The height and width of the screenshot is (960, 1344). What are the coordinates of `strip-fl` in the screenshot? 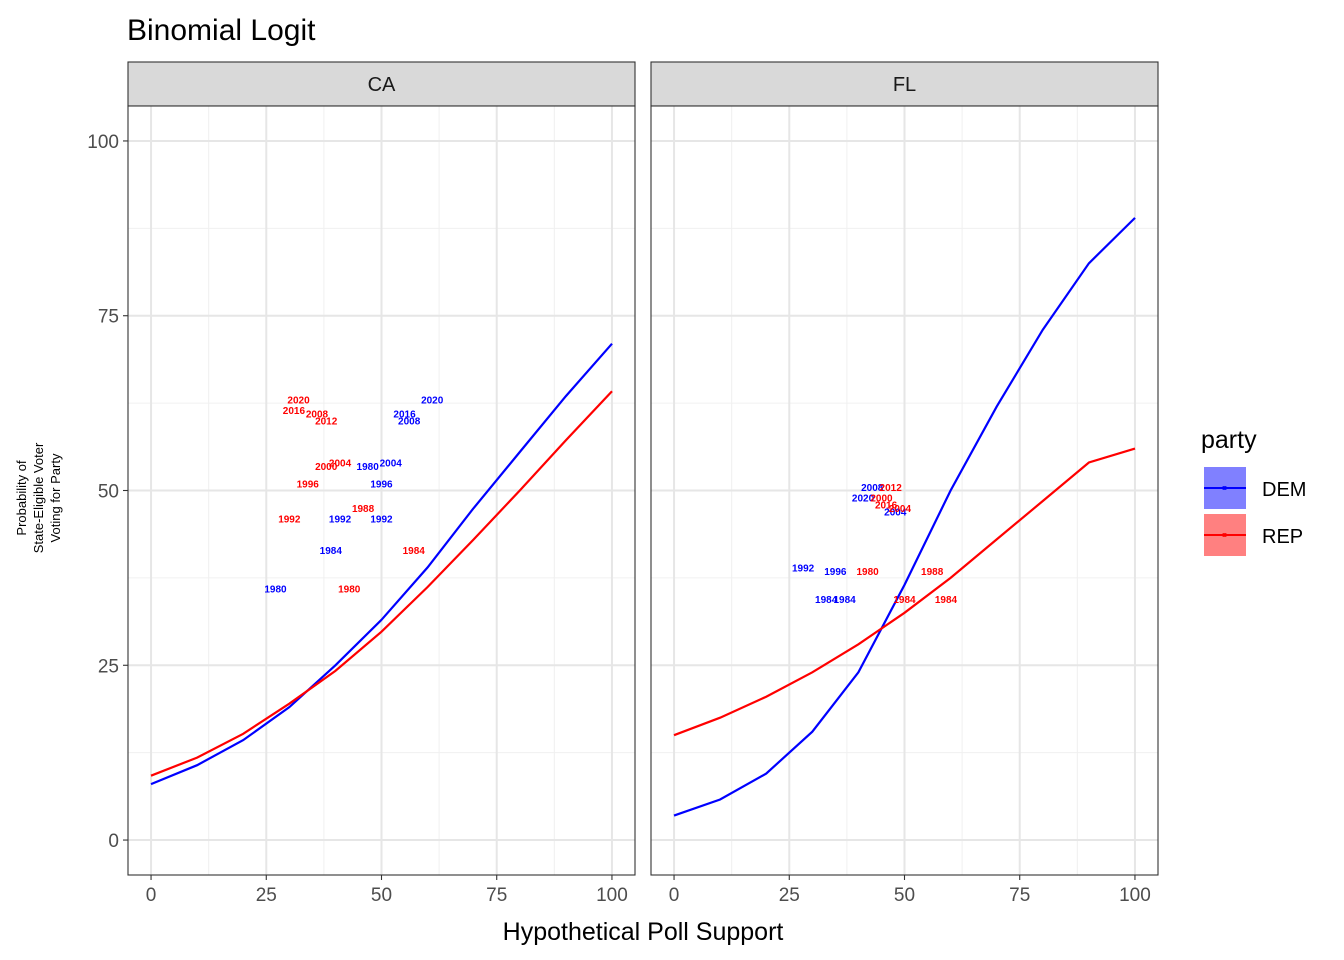 It's located at (904, 84).